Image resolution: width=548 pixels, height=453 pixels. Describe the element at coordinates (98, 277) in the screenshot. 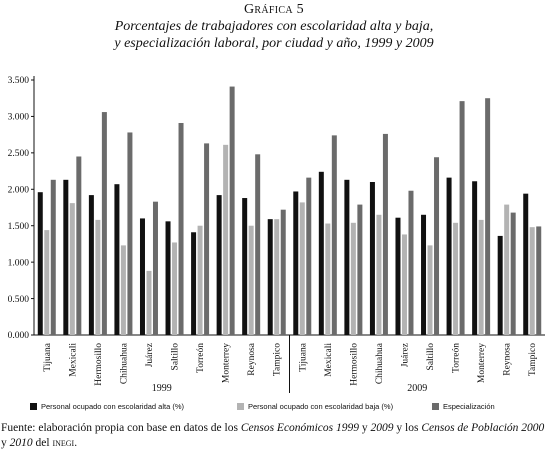

I see `bar-personal-ocupado-con-escolaridad-baja-hermosillo-1999` at that location.